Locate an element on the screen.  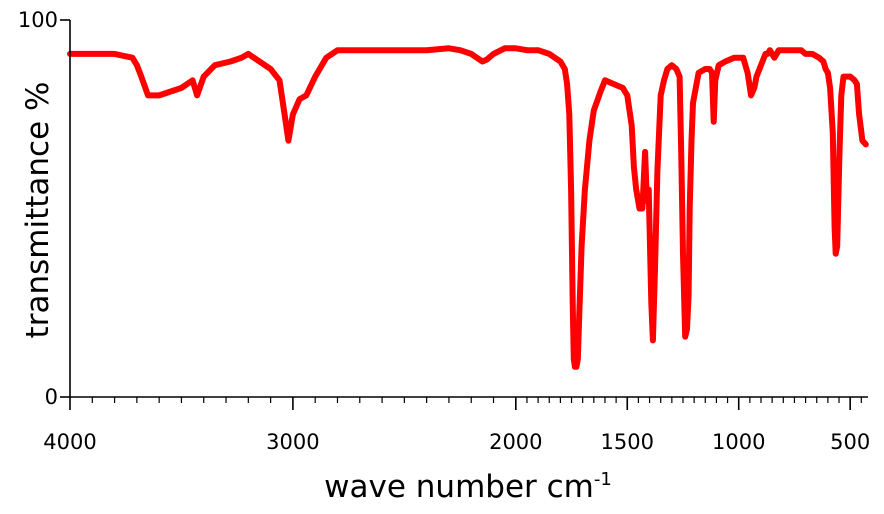
x-axis-title: wave number cm-1 is located at coordinates (468, 487).